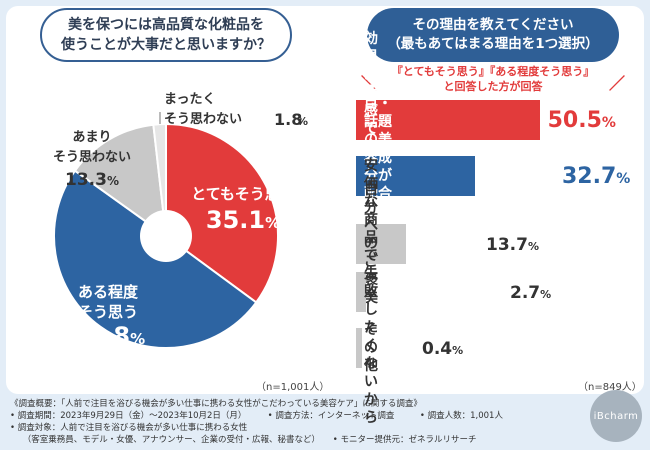 This screenshot has width=650, height=450. What do you see at coordinates (138, 339) in the screenshot?
I see `pie-label-some-pct: %` at bounding box center [138, 339].